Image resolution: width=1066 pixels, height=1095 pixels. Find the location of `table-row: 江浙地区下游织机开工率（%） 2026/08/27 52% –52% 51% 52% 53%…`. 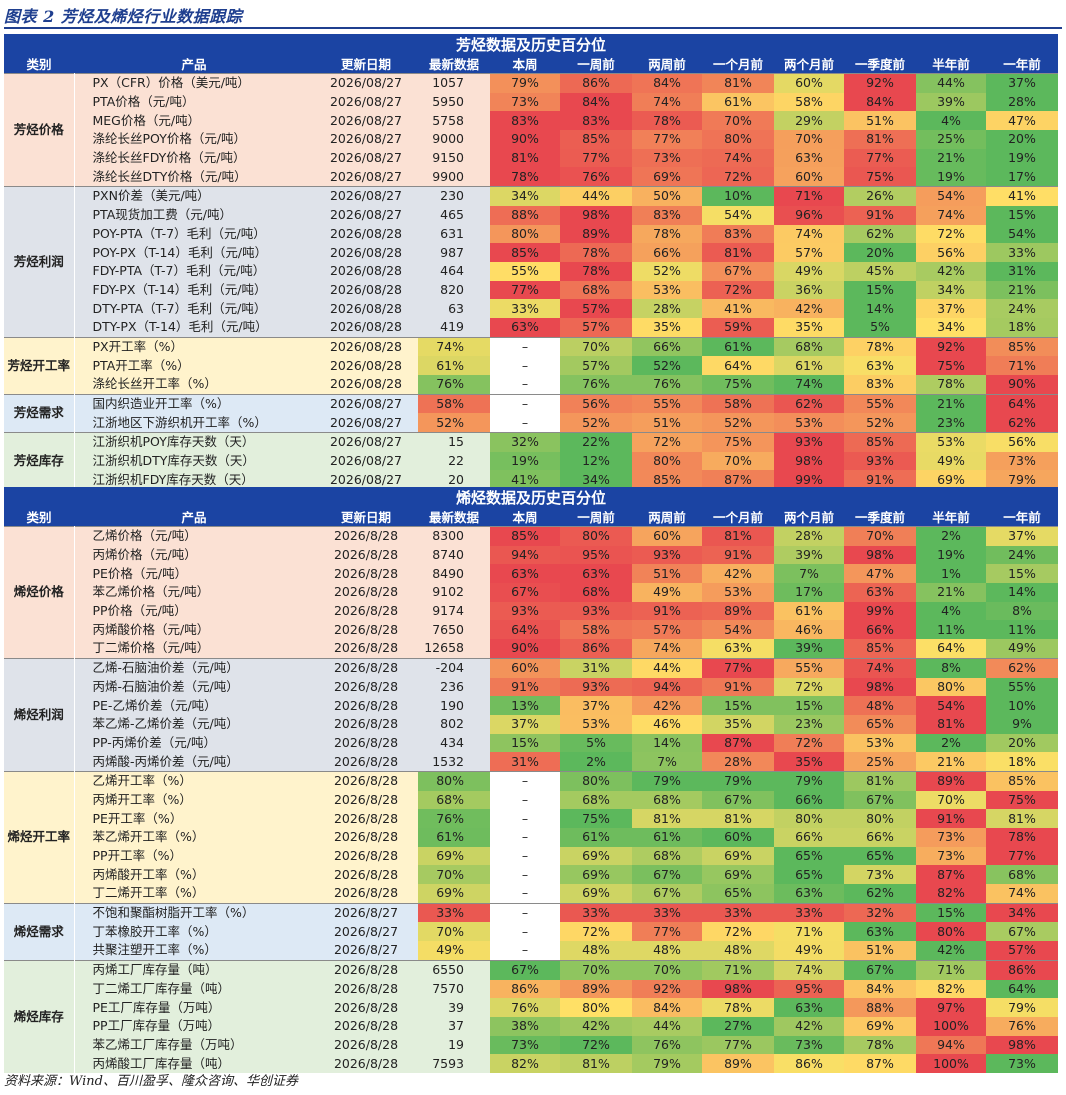

table-row: 江浙地区下游织机开工率（%） 2026/08/27 52% –52% 51% 52% 53%… is located at coordinates (531, 423).